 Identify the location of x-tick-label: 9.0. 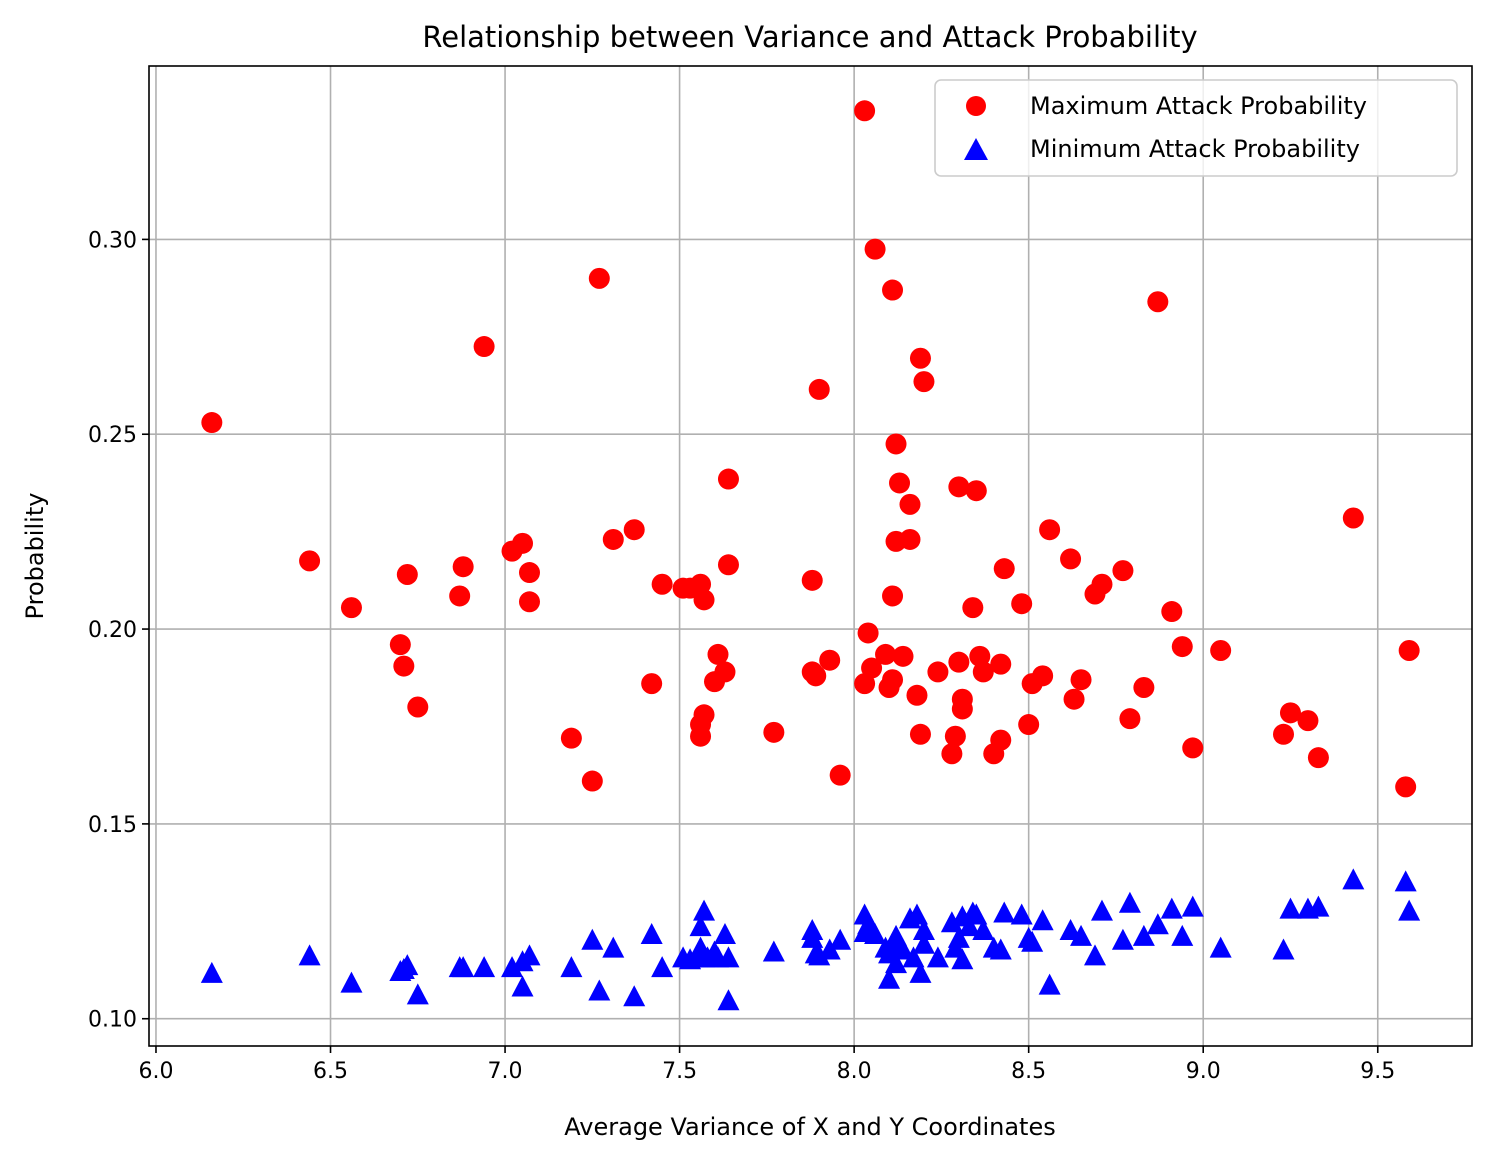
(1203, 1071).